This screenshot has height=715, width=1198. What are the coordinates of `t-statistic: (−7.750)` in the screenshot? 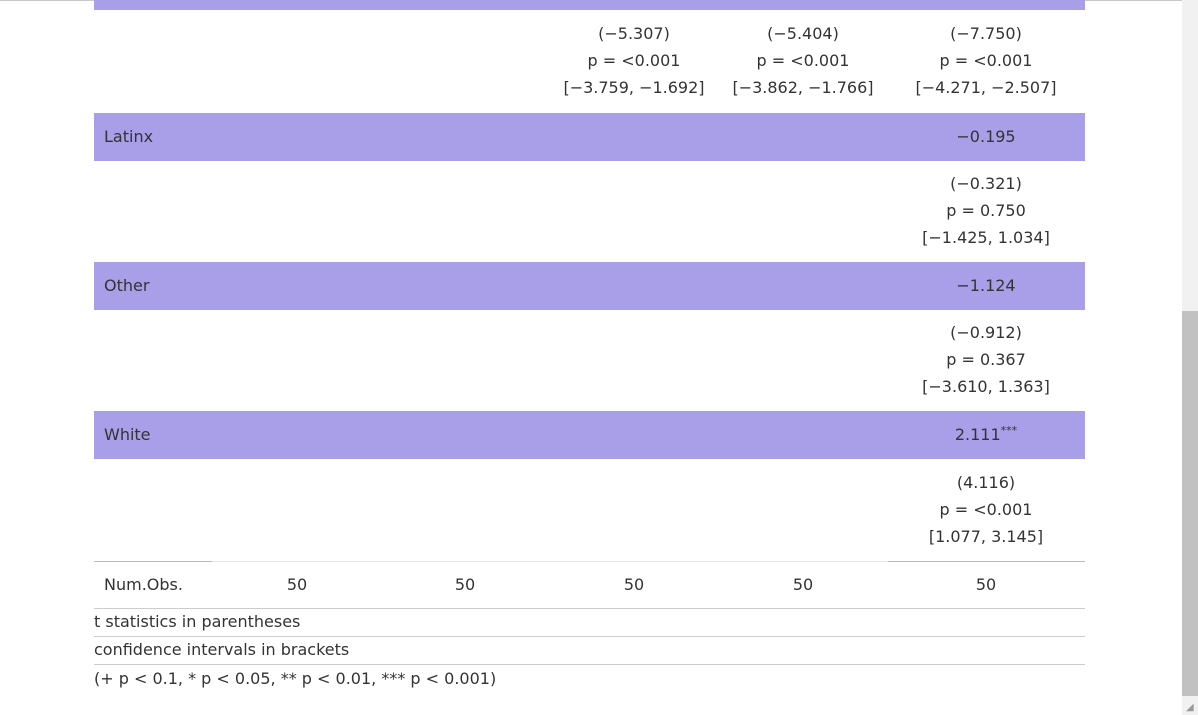 It's located at (986, 33).